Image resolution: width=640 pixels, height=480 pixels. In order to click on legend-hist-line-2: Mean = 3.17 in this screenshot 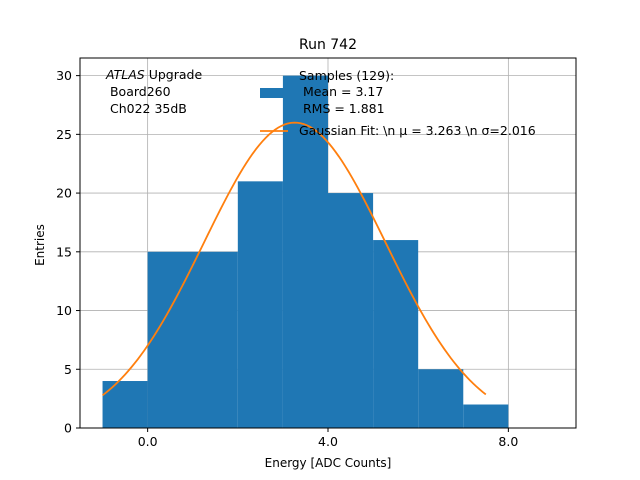, I will do `click(341, 91)`.